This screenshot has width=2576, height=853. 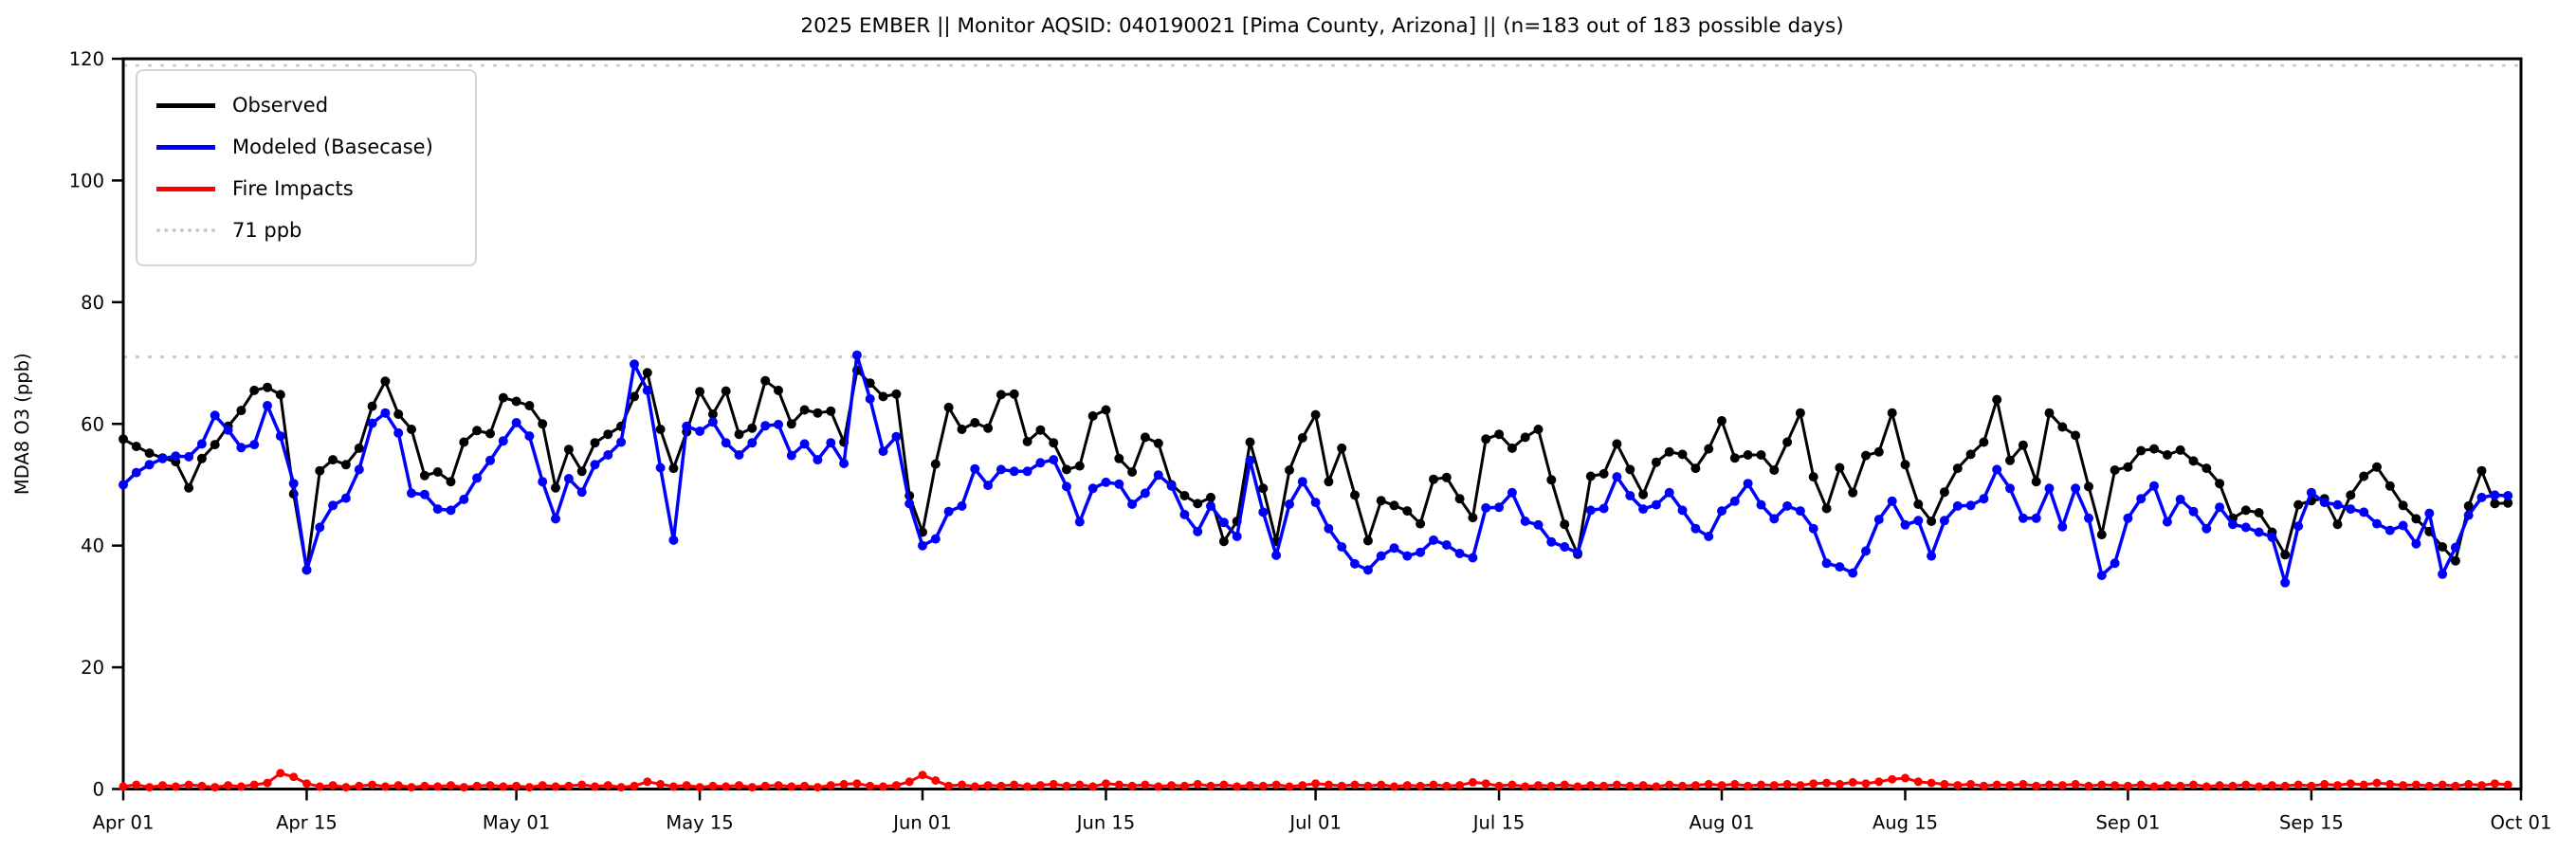 I want to click on x-tick-label: Aug 15, so click(x=1905, y=823).